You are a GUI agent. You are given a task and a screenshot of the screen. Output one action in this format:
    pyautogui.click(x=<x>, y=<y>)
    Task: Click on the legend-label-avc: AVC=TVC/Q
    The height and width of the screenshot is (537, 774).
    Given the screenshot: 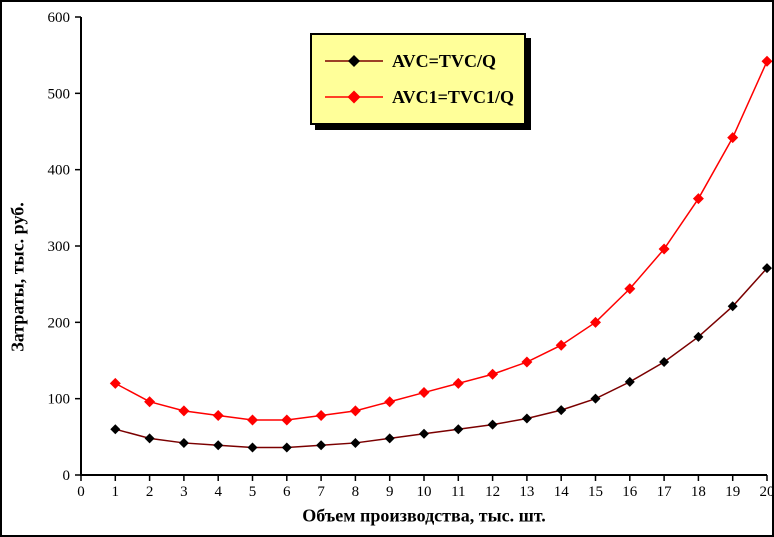 What is the action you would take?
    pyautogui.click(x=444, y=61)
    